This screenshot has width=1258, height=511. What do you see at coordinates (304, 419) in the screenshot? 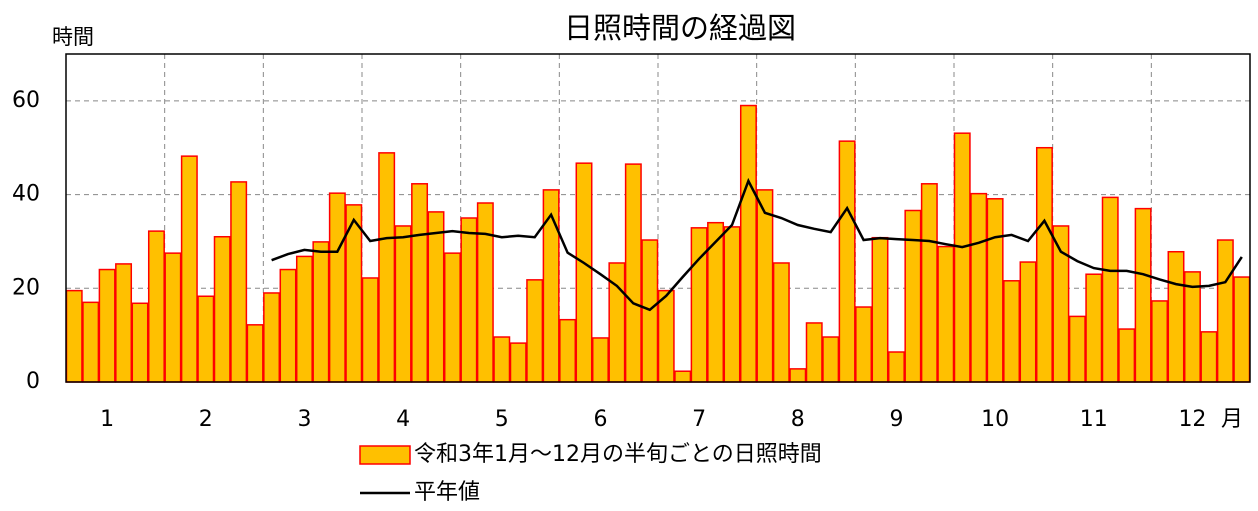
I see `x-tick-label: 3` at bounding box center [304, 419].